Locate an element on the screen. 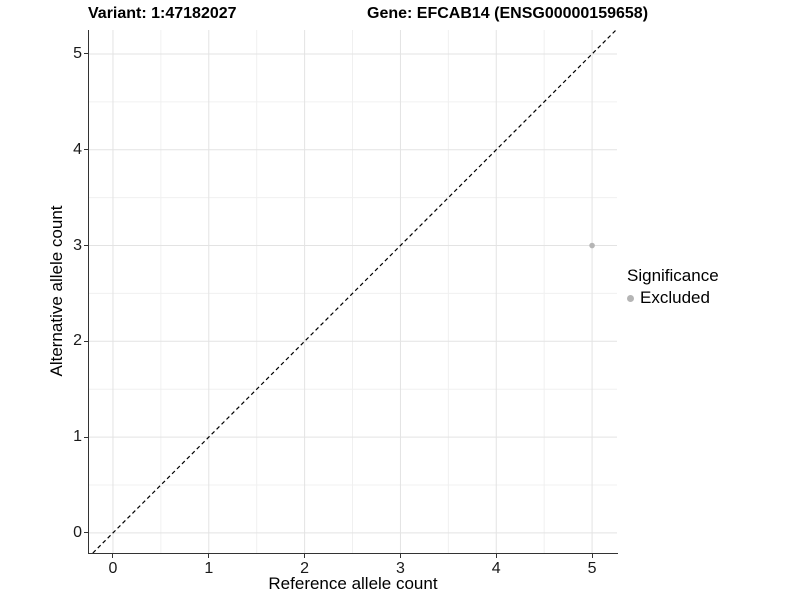 Image resolution: width=800 pixels, height=600 pixels. y-axis-line is located at coordinates (88, 292).